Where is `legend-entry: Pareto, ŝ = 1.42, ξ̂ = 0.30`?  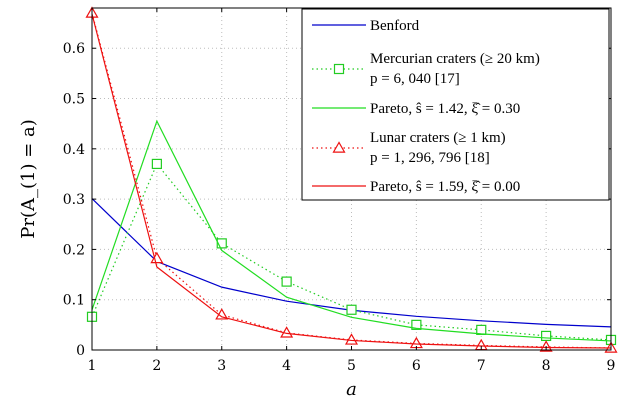 legend-entry: Pareto, ŝ = 1.42, ξ̂ = 0.30 is located at coordinates (416, 109).